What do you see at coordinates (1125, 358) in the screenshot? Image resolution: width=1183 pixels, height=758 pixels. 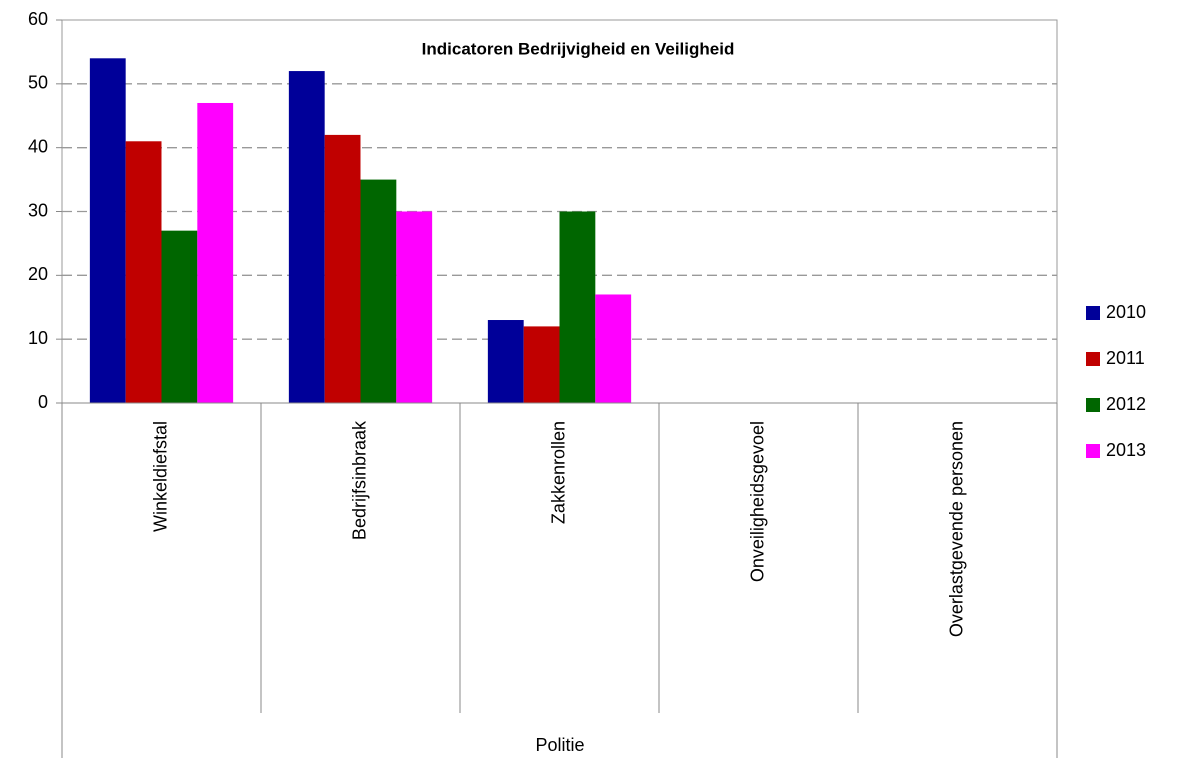 I see `legend-label: 2011` at bounding box center [1125, 358].